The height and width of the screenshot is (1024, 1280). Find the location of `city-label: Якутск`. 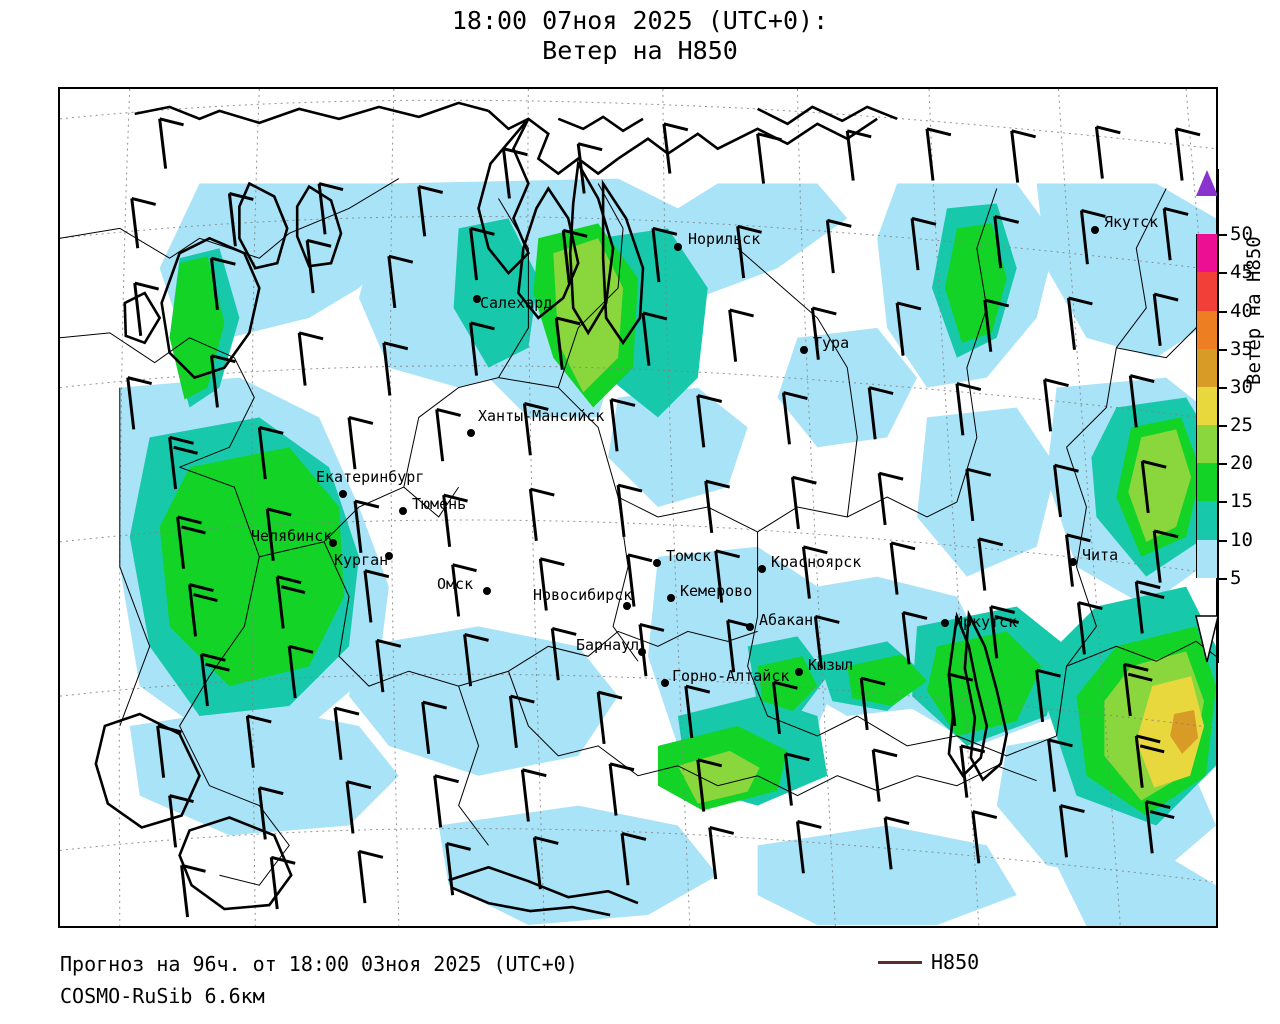

city-label: Якутск is located at coordinates (1131, 222).